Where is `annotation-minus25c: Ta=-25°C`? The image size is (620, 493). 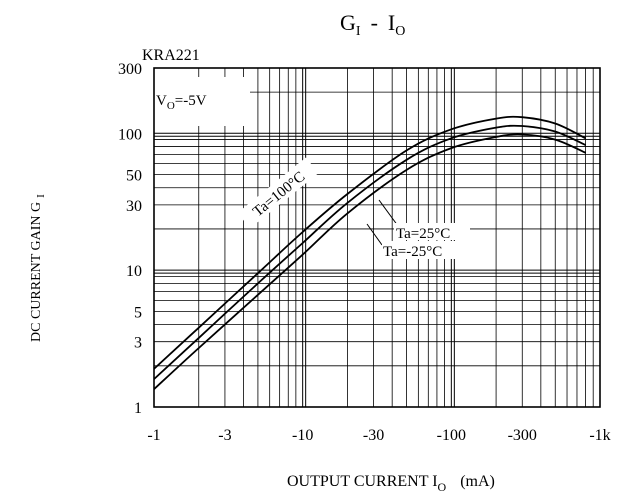
annotation-minus25c: Ta=-25°C is located at coordinates (414, 241).